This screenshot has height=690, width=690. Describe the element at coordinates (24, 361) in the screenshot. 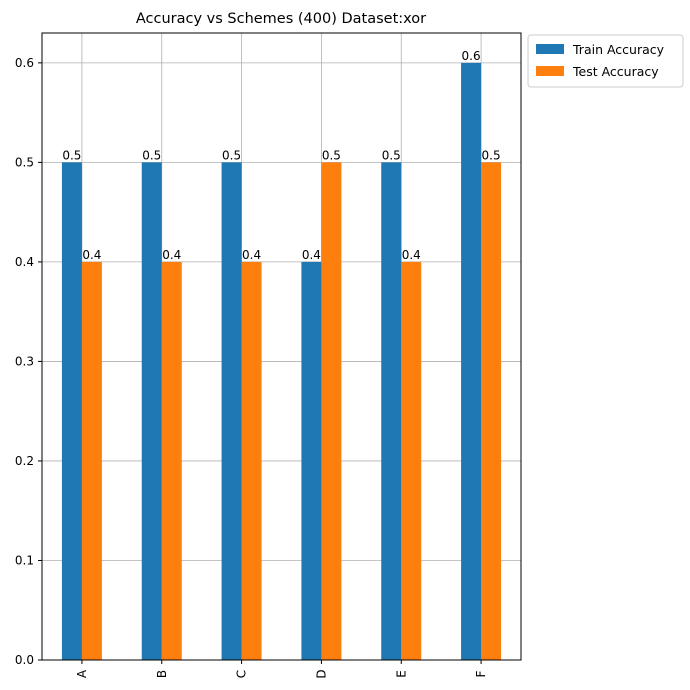

I see `y-tick-label: 0.3` at that location.